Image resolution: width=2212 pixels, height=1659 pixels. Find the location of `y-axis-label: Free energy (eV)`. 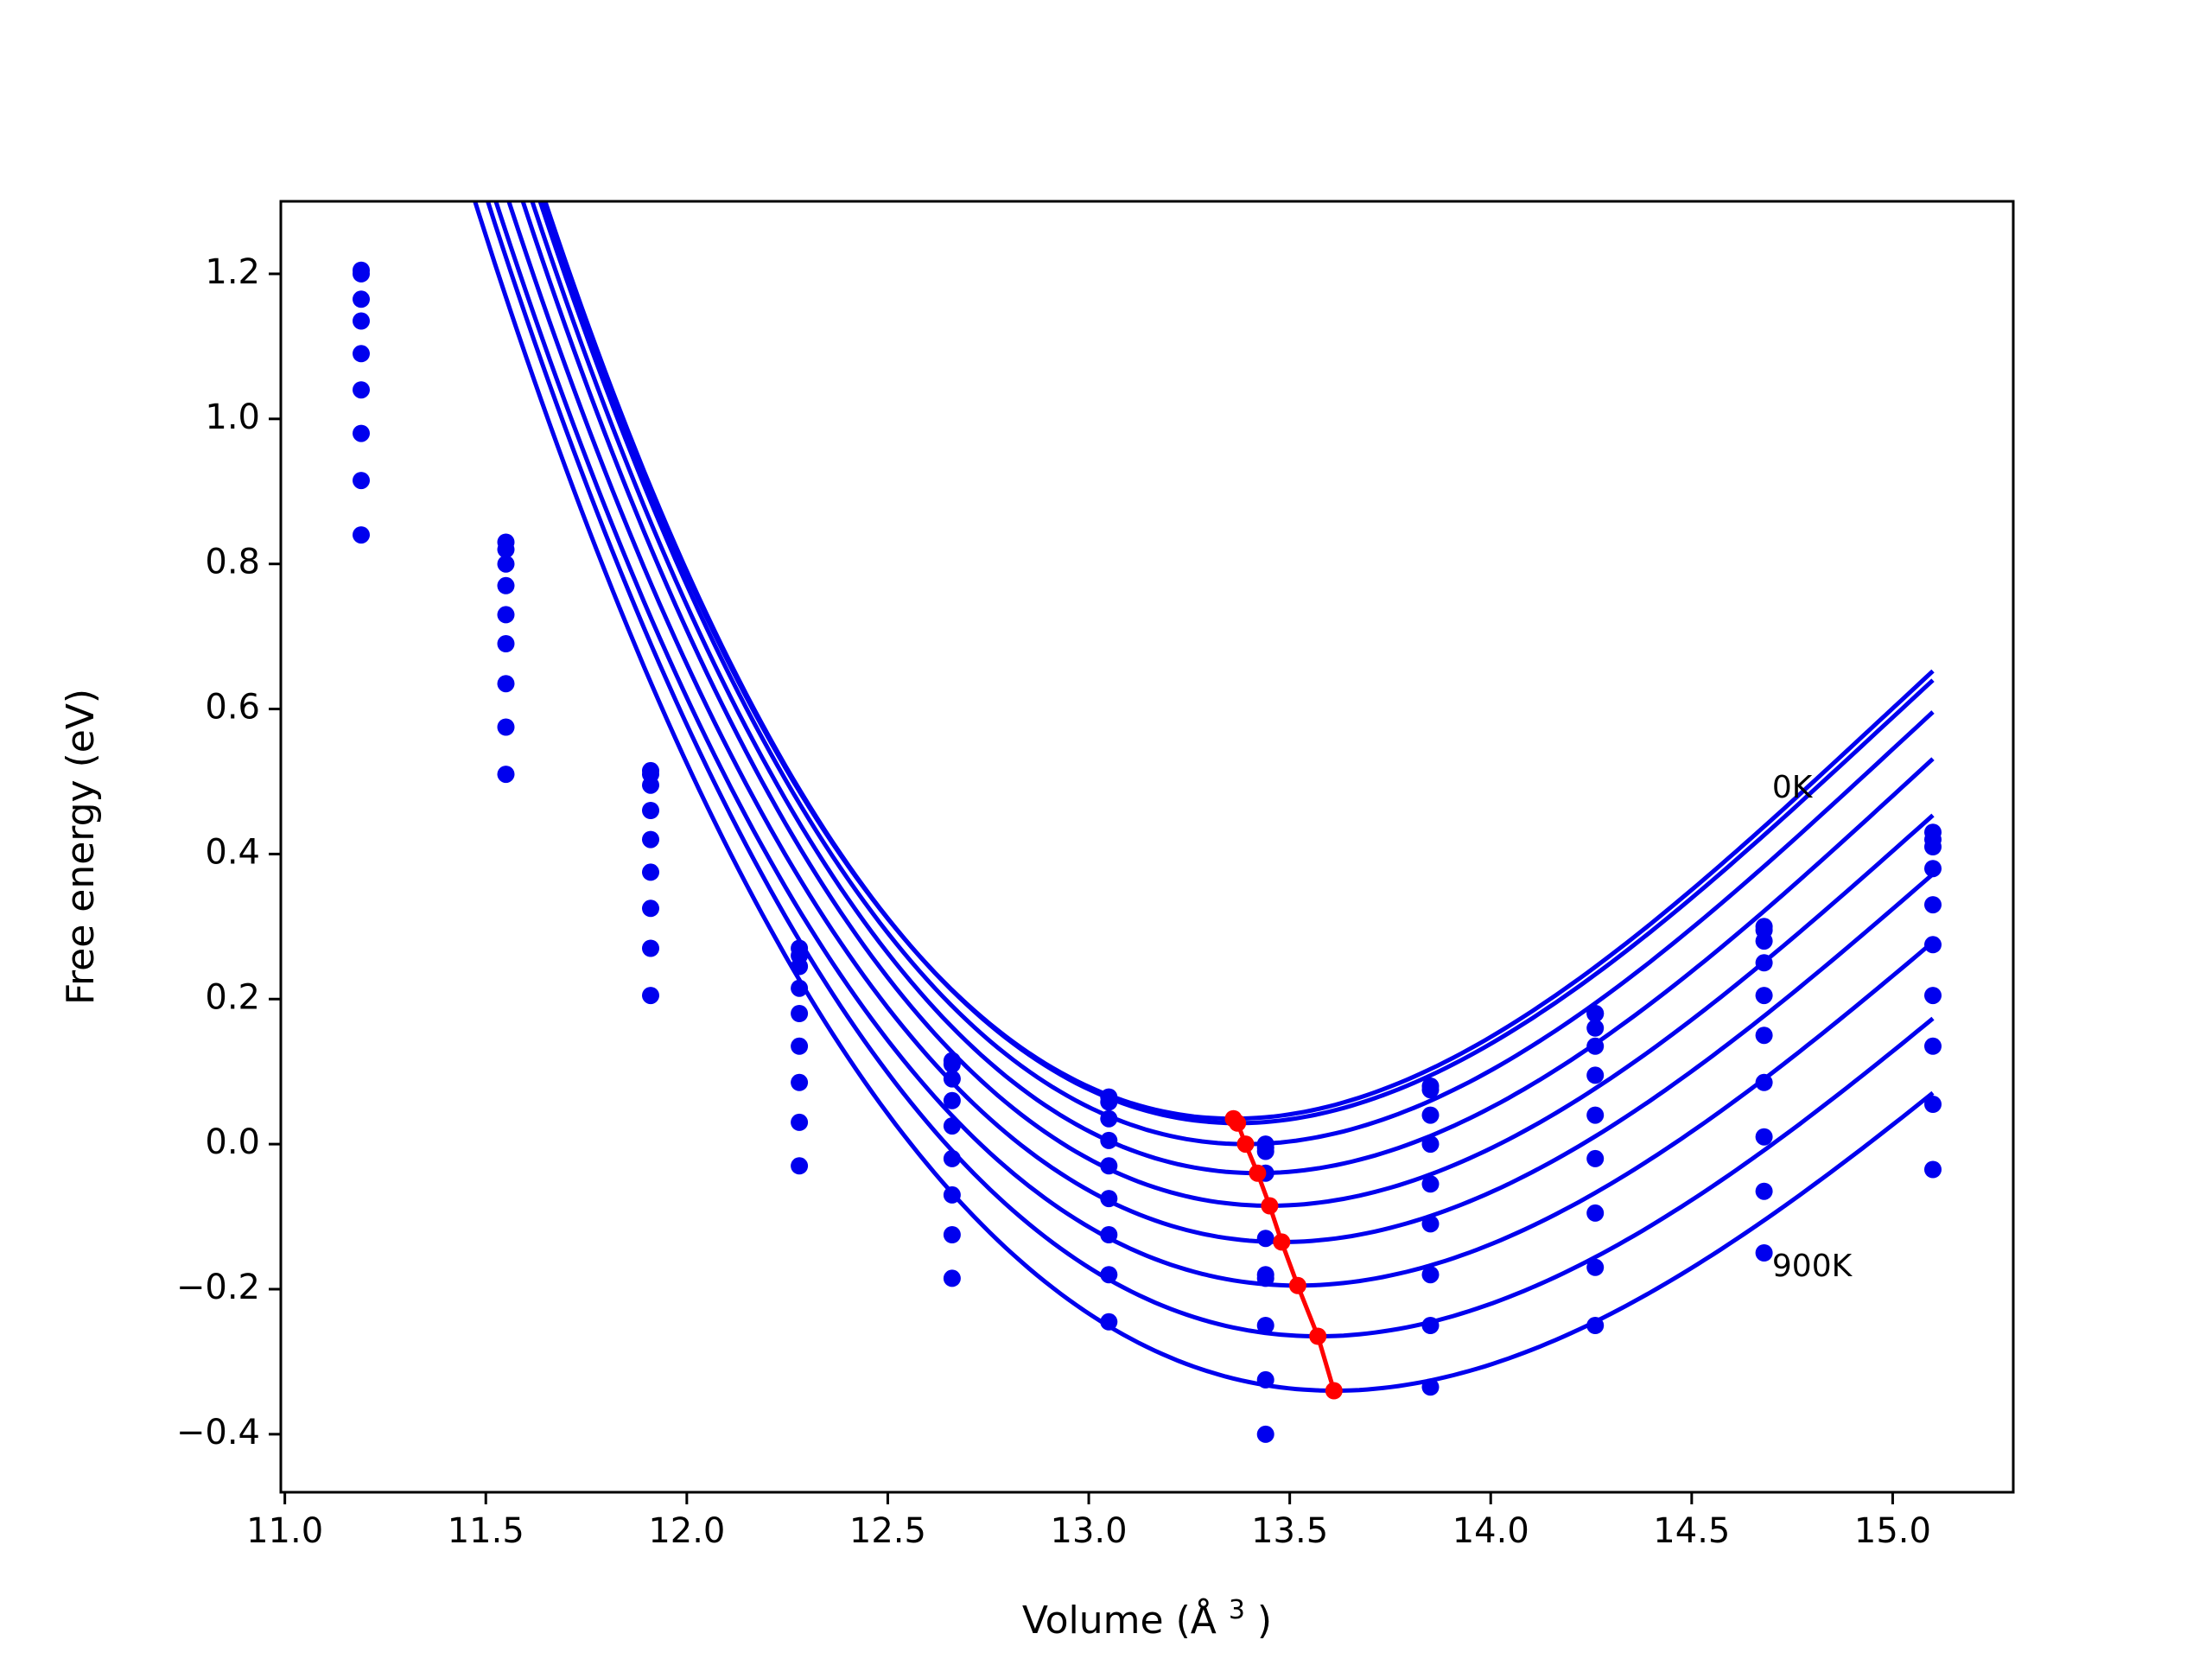

y-axis-label: Free energy (eV) is located at coordinates (81, 847).